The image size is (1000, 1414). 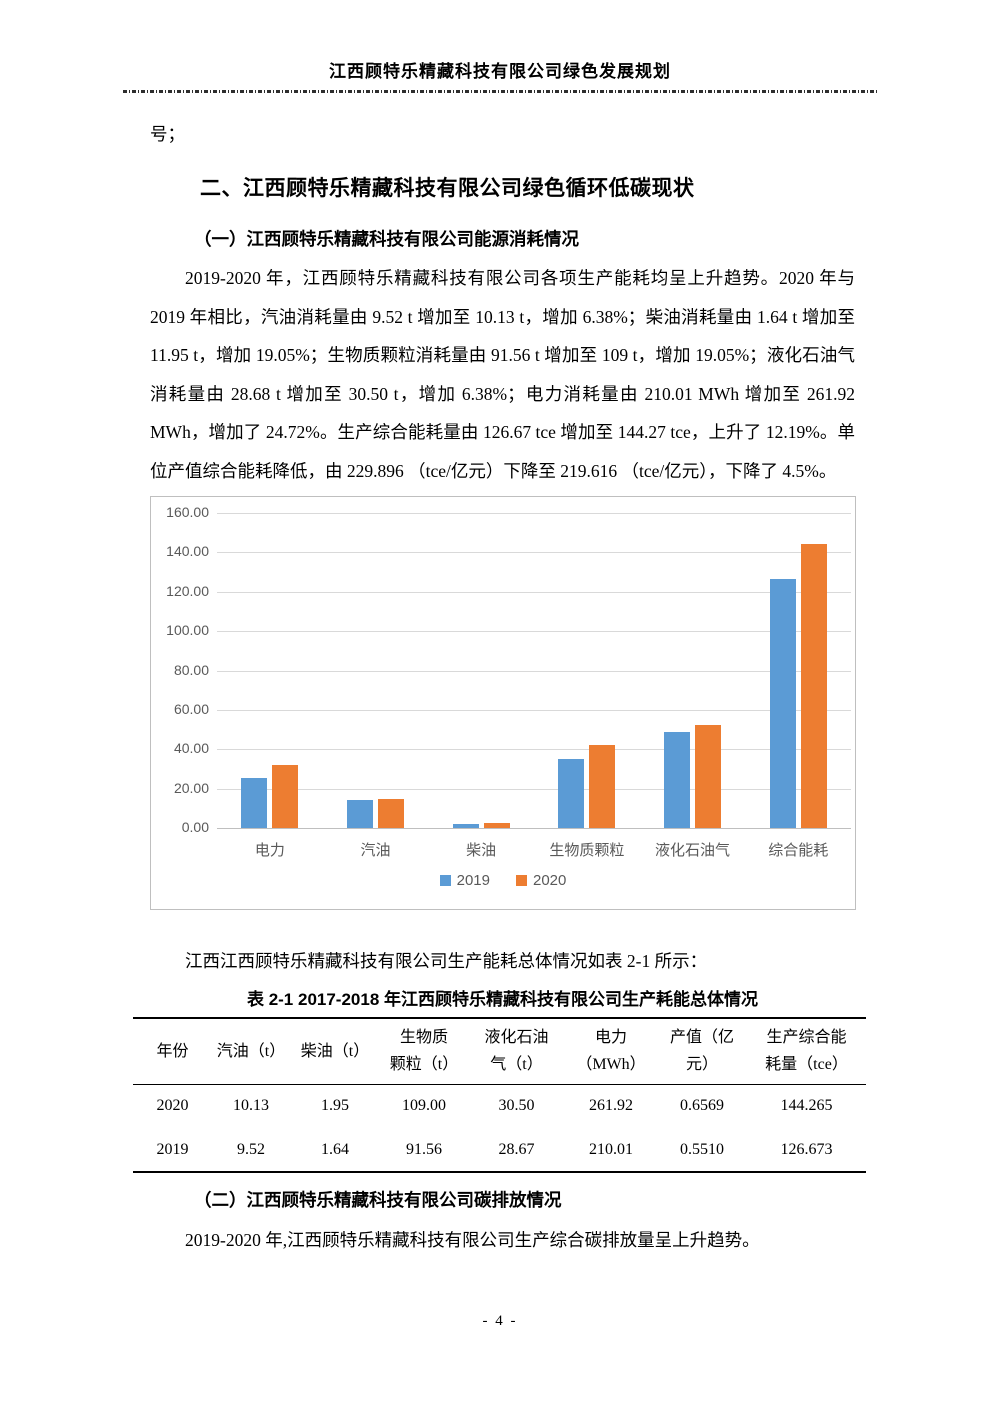 I want to click on table-header-cell: 电力 （MWh）, so click(x=611, y=1051).